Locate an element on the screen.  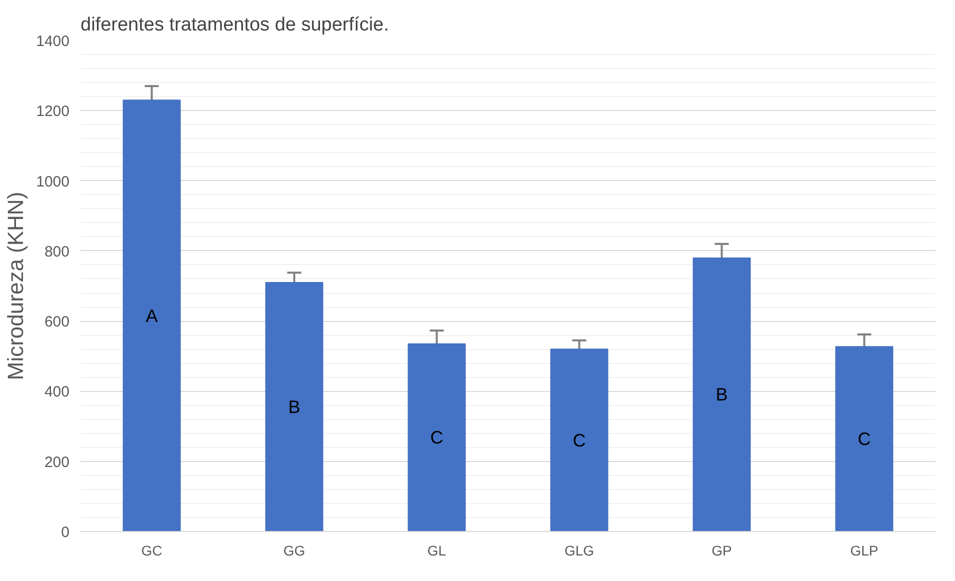
x-tick-label: GP is located at coordinates (722, 550).